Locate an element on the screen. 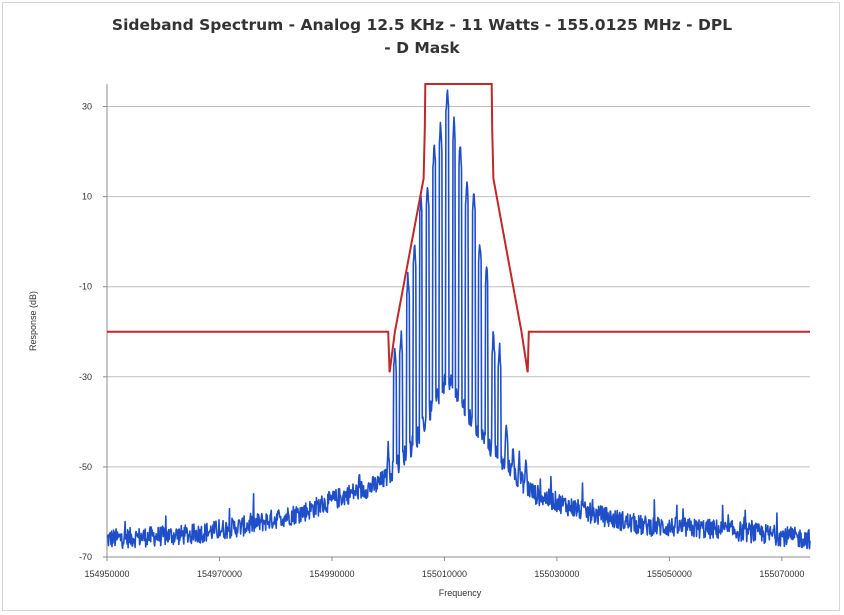  x-axis-label: Frequency is located at coordinates (460, 593).